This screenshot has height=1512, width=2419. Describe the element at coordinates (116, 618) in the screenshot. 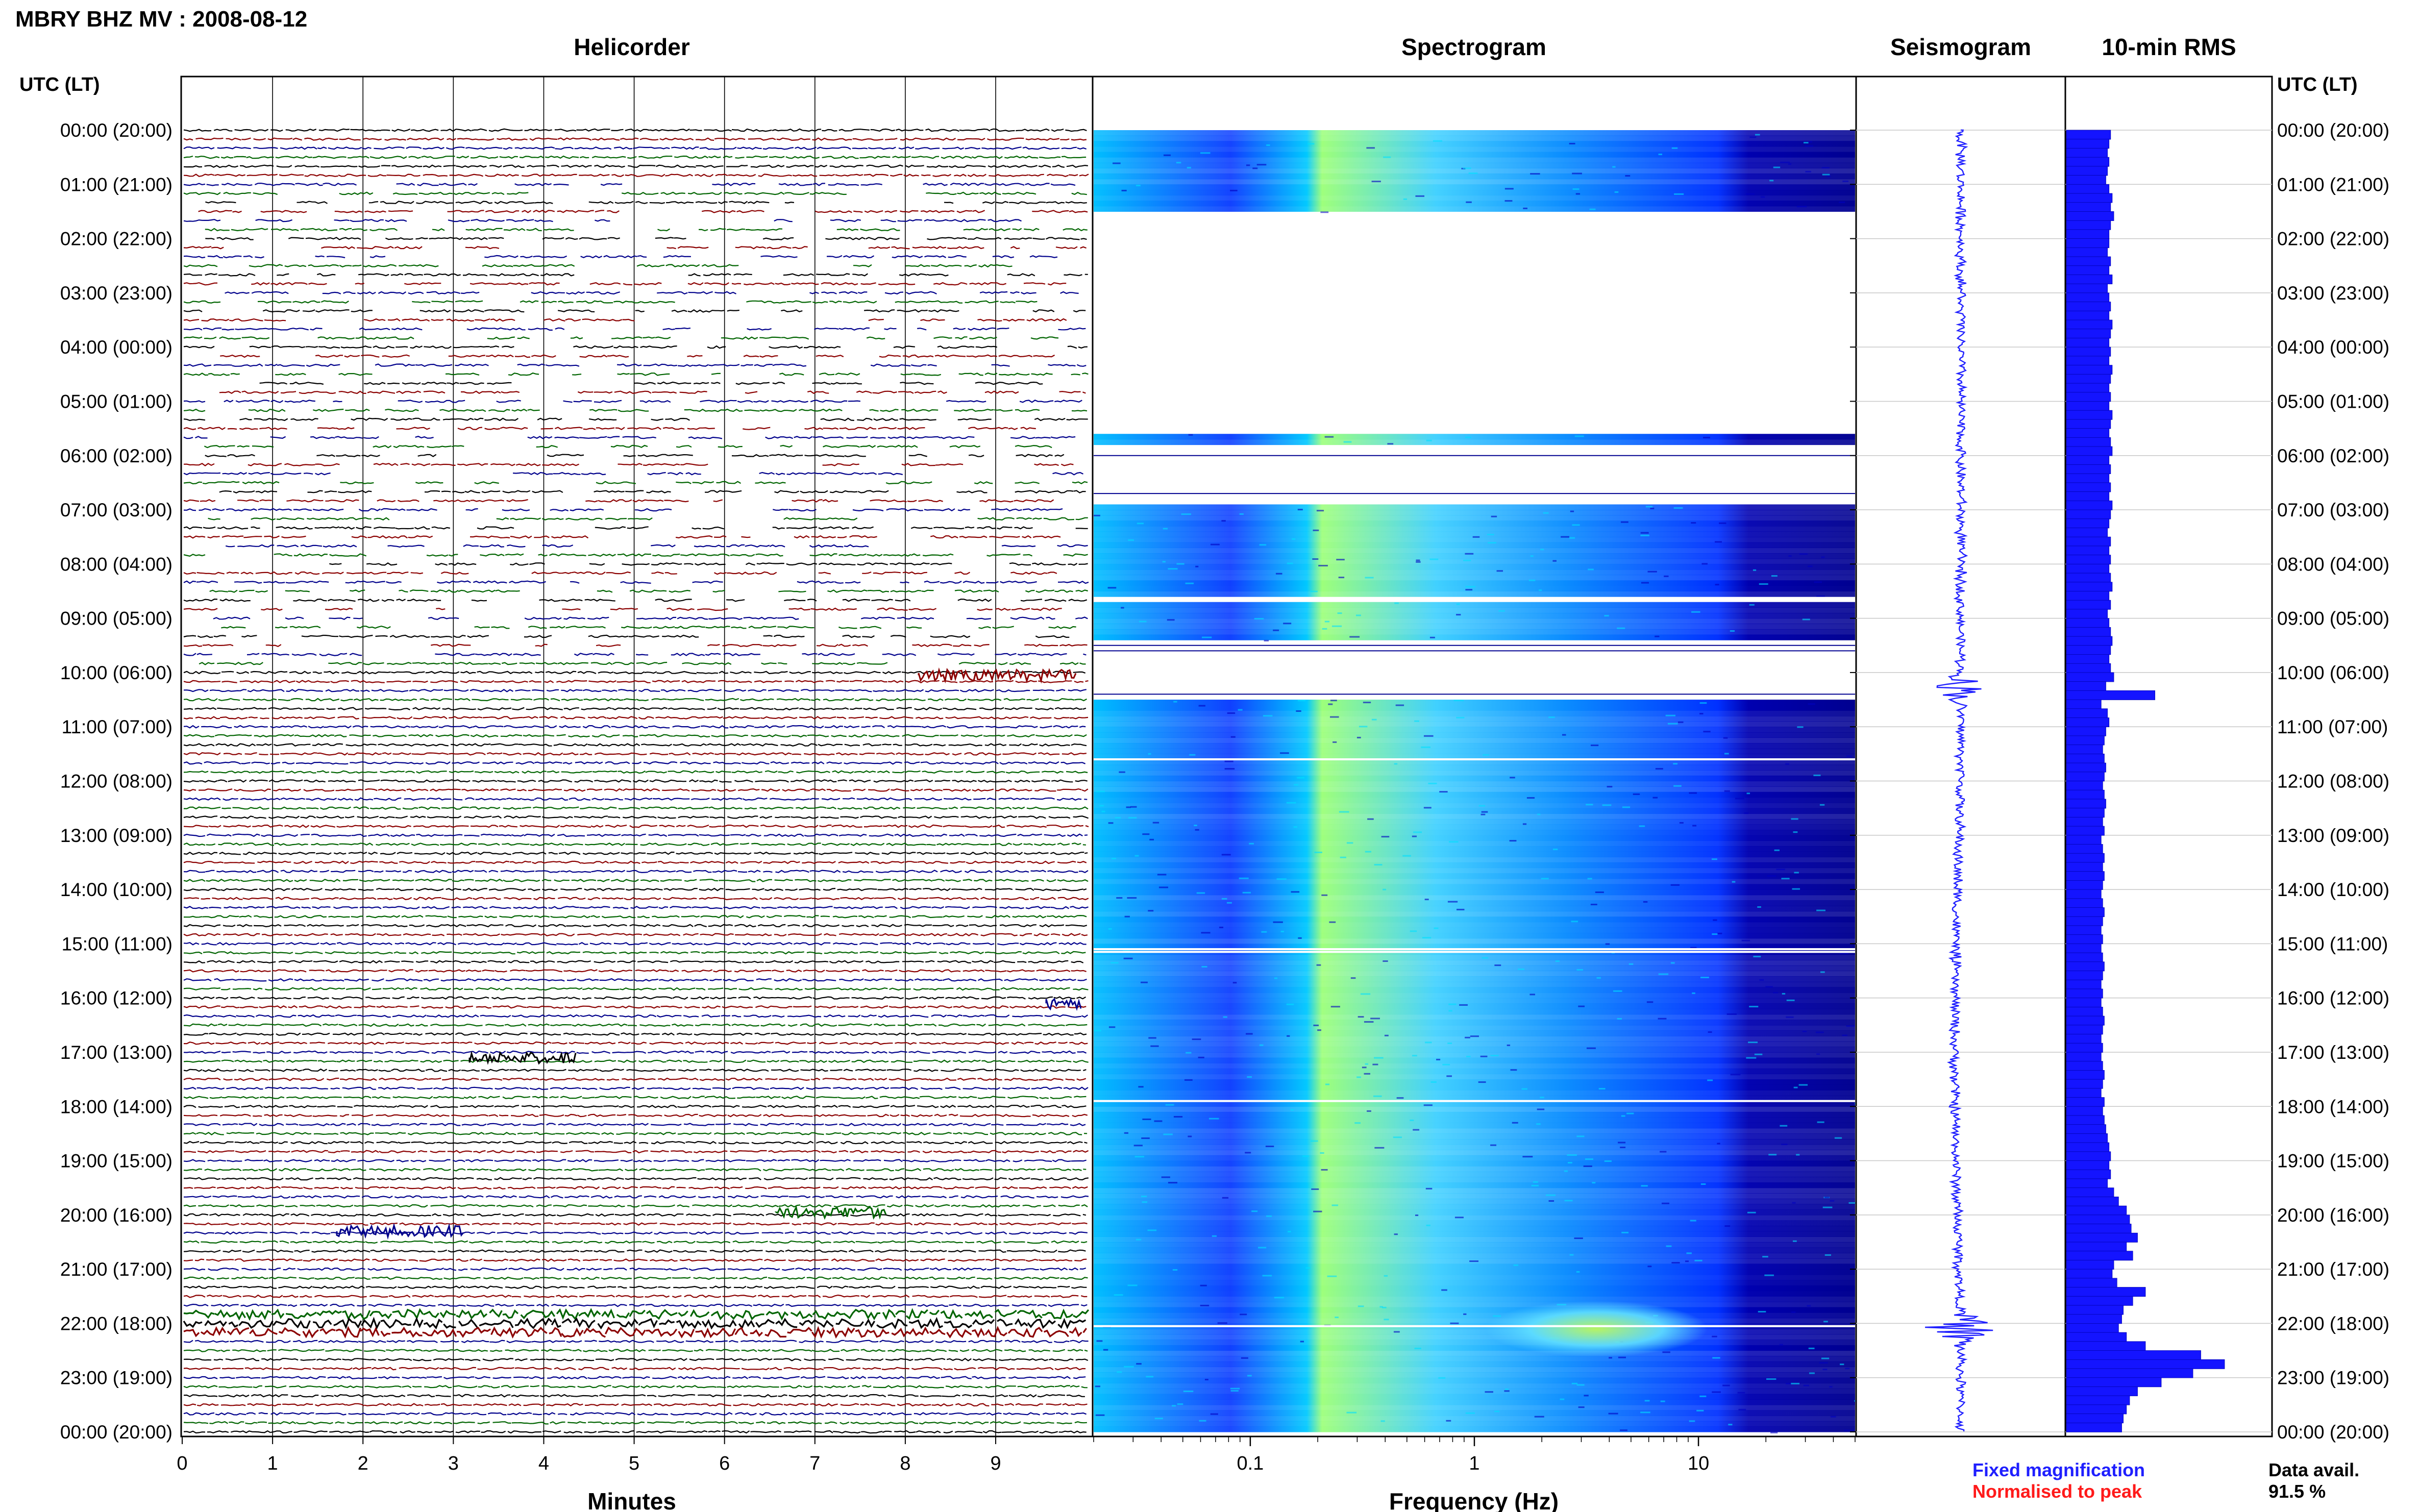

I see `time-label-left: 09:00 (05:00)` at that location.